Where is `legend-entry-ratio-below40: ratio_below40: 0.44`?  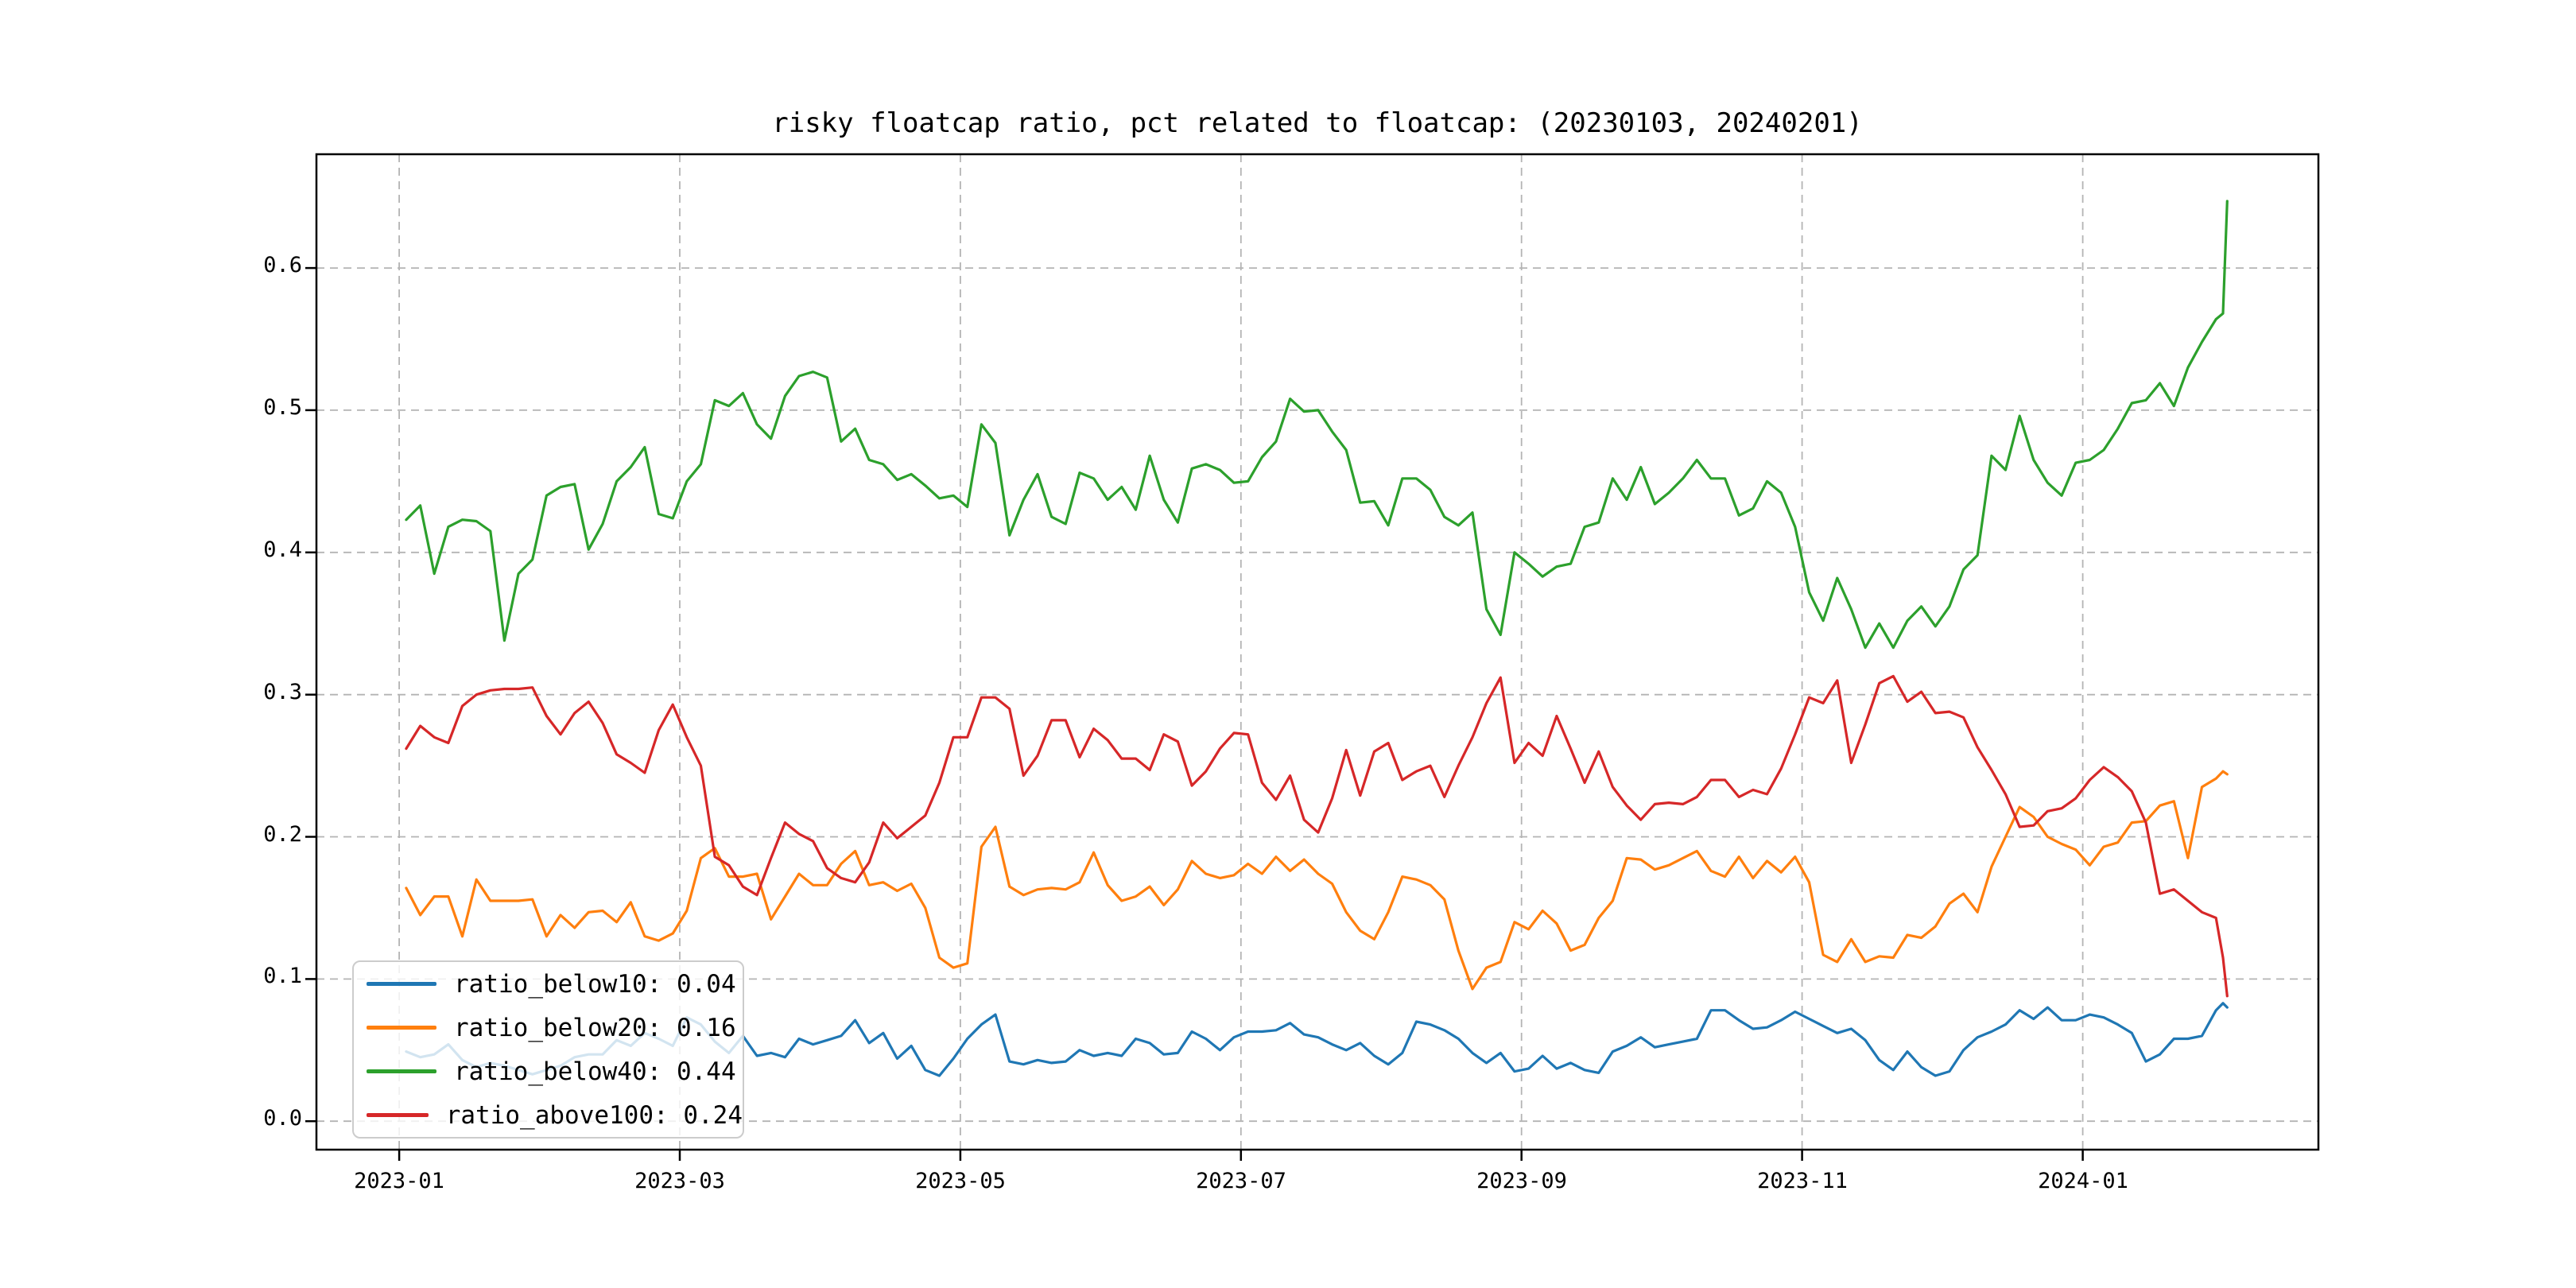 legend-entry-ratio-below40: ratio_below40: 0.44 is located at coordinates (548, 1071).